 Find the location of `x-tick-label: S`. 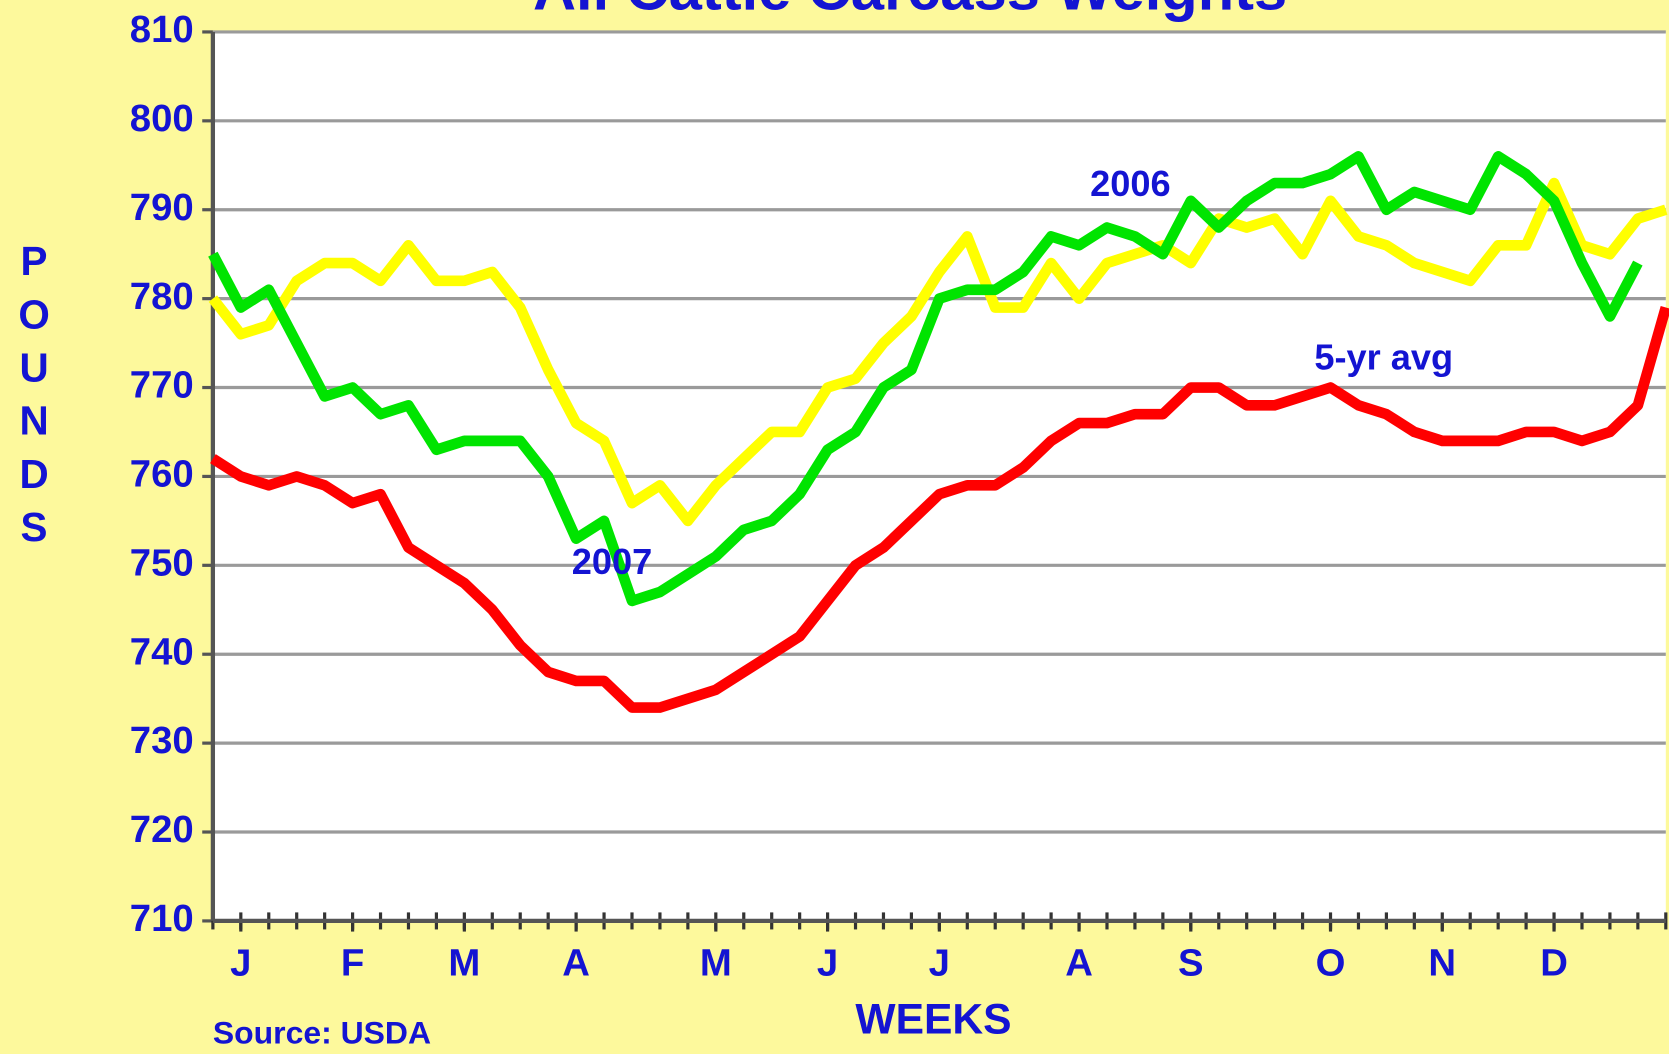

x-tick-label: S is located at coordinates (1191, 963).